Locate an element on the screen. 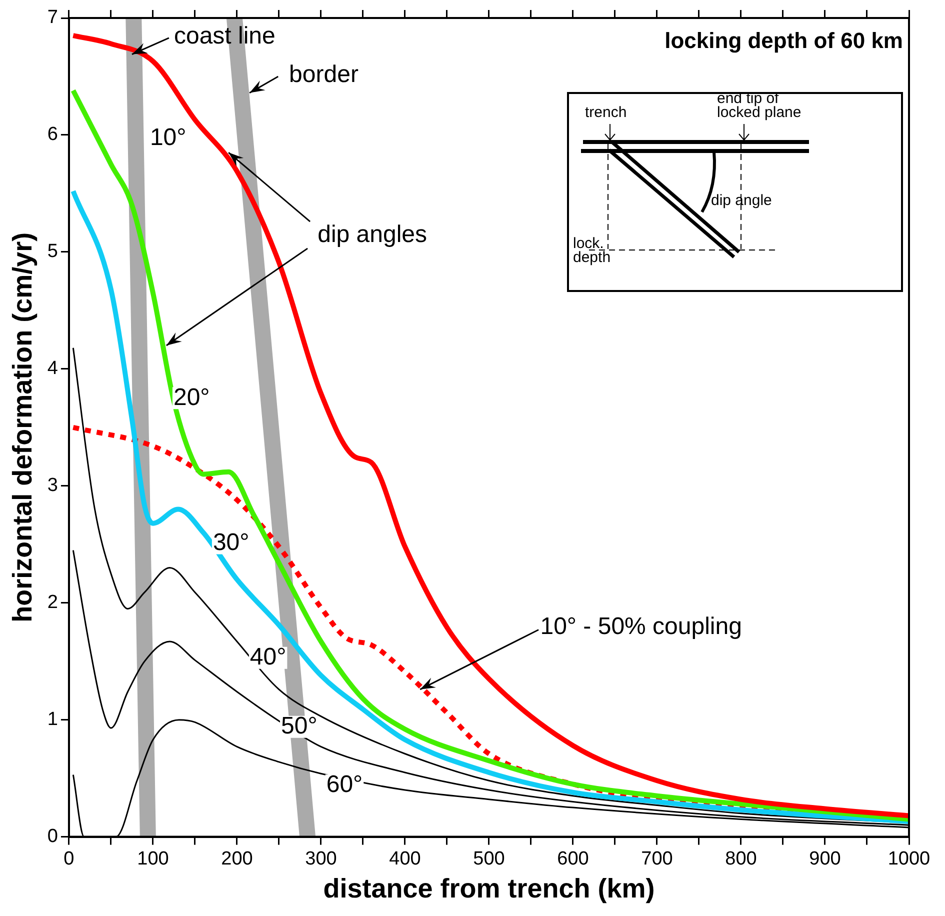 This screenshot has height=916, width=945. x-tick-label: 900 is located at coordinates (825, 859).